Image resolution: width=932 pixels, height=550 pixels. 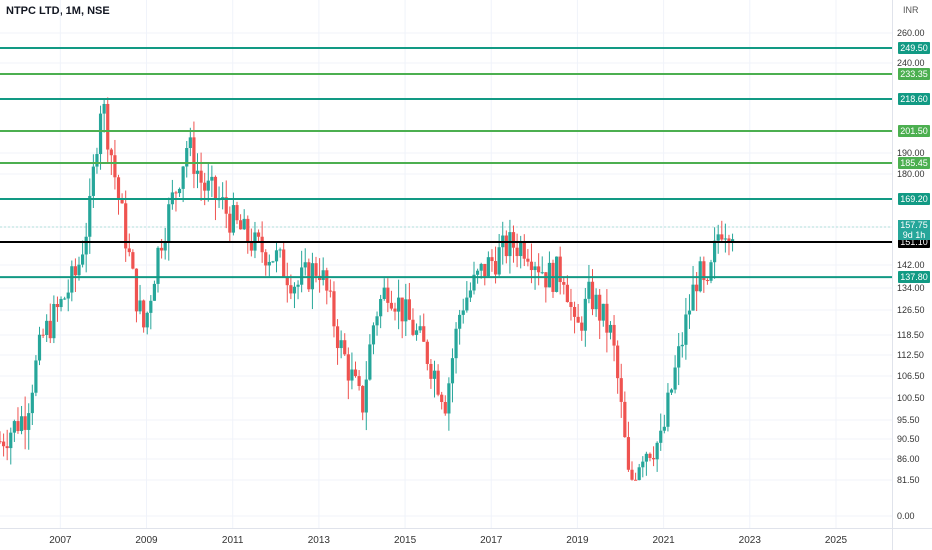 What do you see at coordinates (914, 74) in the screenshot?
I see `level-tag: 233.35` at bounding box center [914, 74].